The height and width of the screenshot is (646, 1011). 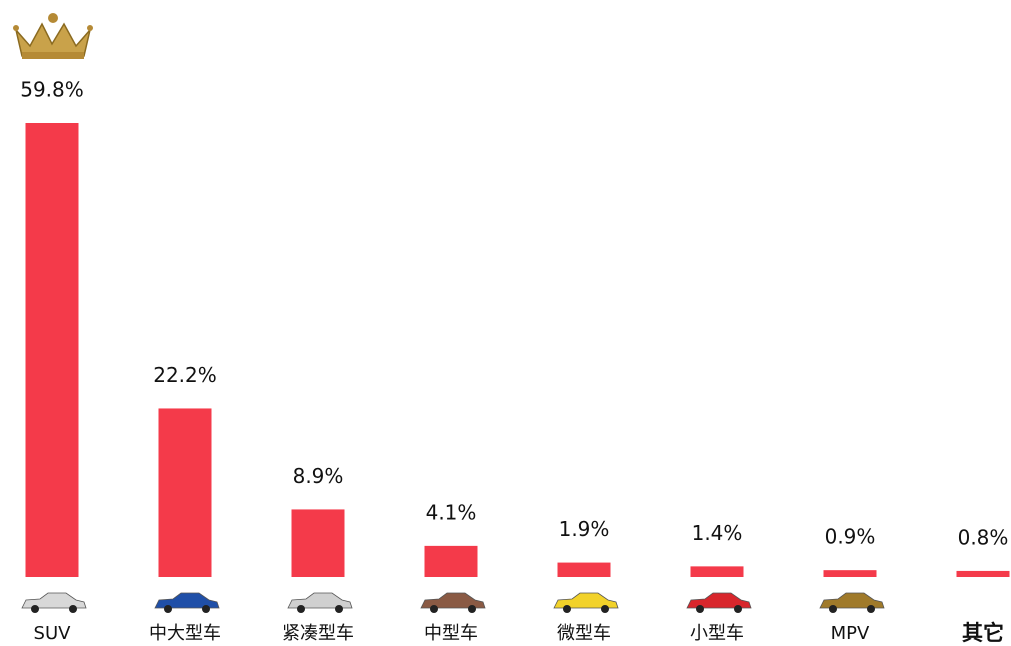 I want to click on value-label: 59.8%, so click(x=52, y=90).